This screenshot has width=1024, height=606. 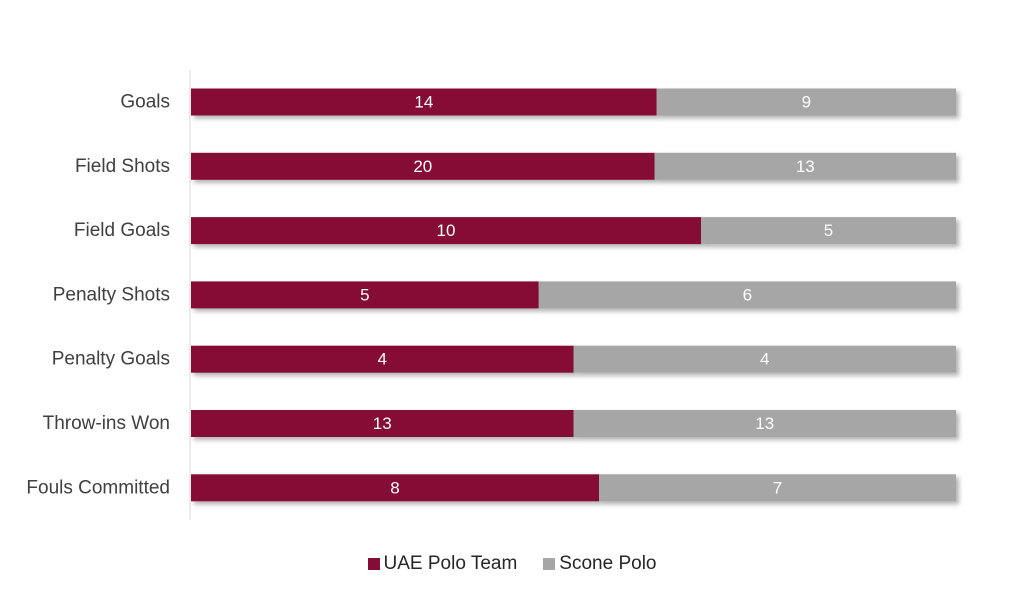 I want to click on data-label-scone-polo-fouls-committed: 7, so click(x=777, y=487).